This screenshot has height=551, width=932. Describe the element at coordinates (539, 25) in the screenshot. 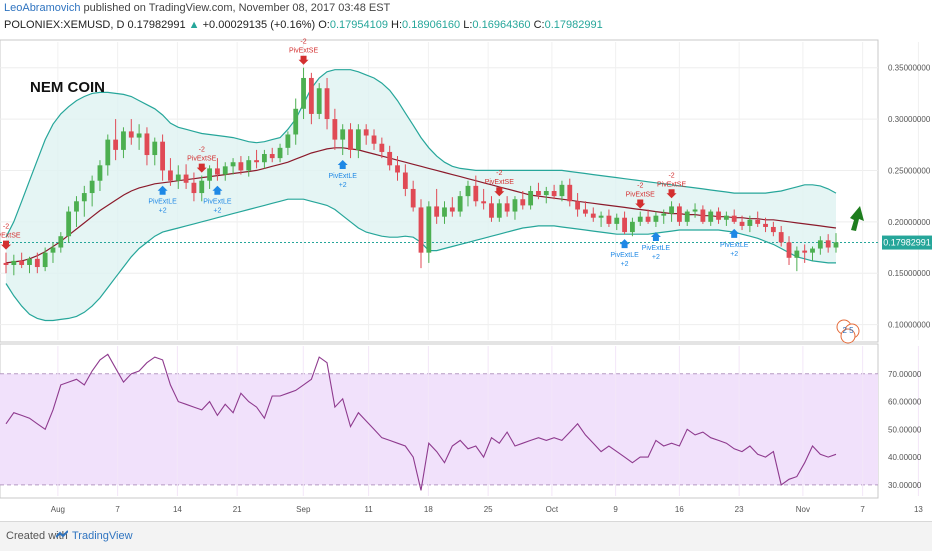

I see `close-label: C:` at that location.